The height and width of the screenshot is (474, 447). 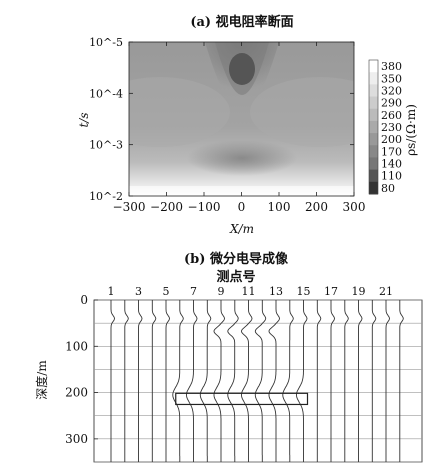 I want to click on x-tick-label: 100, so click(x=279, y=207).